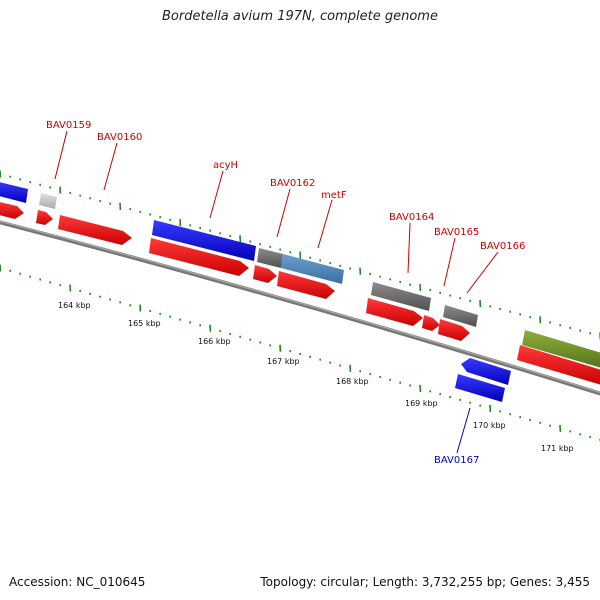  What do you see at coordinates (401, 296) in the screenshot?
I see `feature-bav0164-gray` at bounding box center [401, 296].